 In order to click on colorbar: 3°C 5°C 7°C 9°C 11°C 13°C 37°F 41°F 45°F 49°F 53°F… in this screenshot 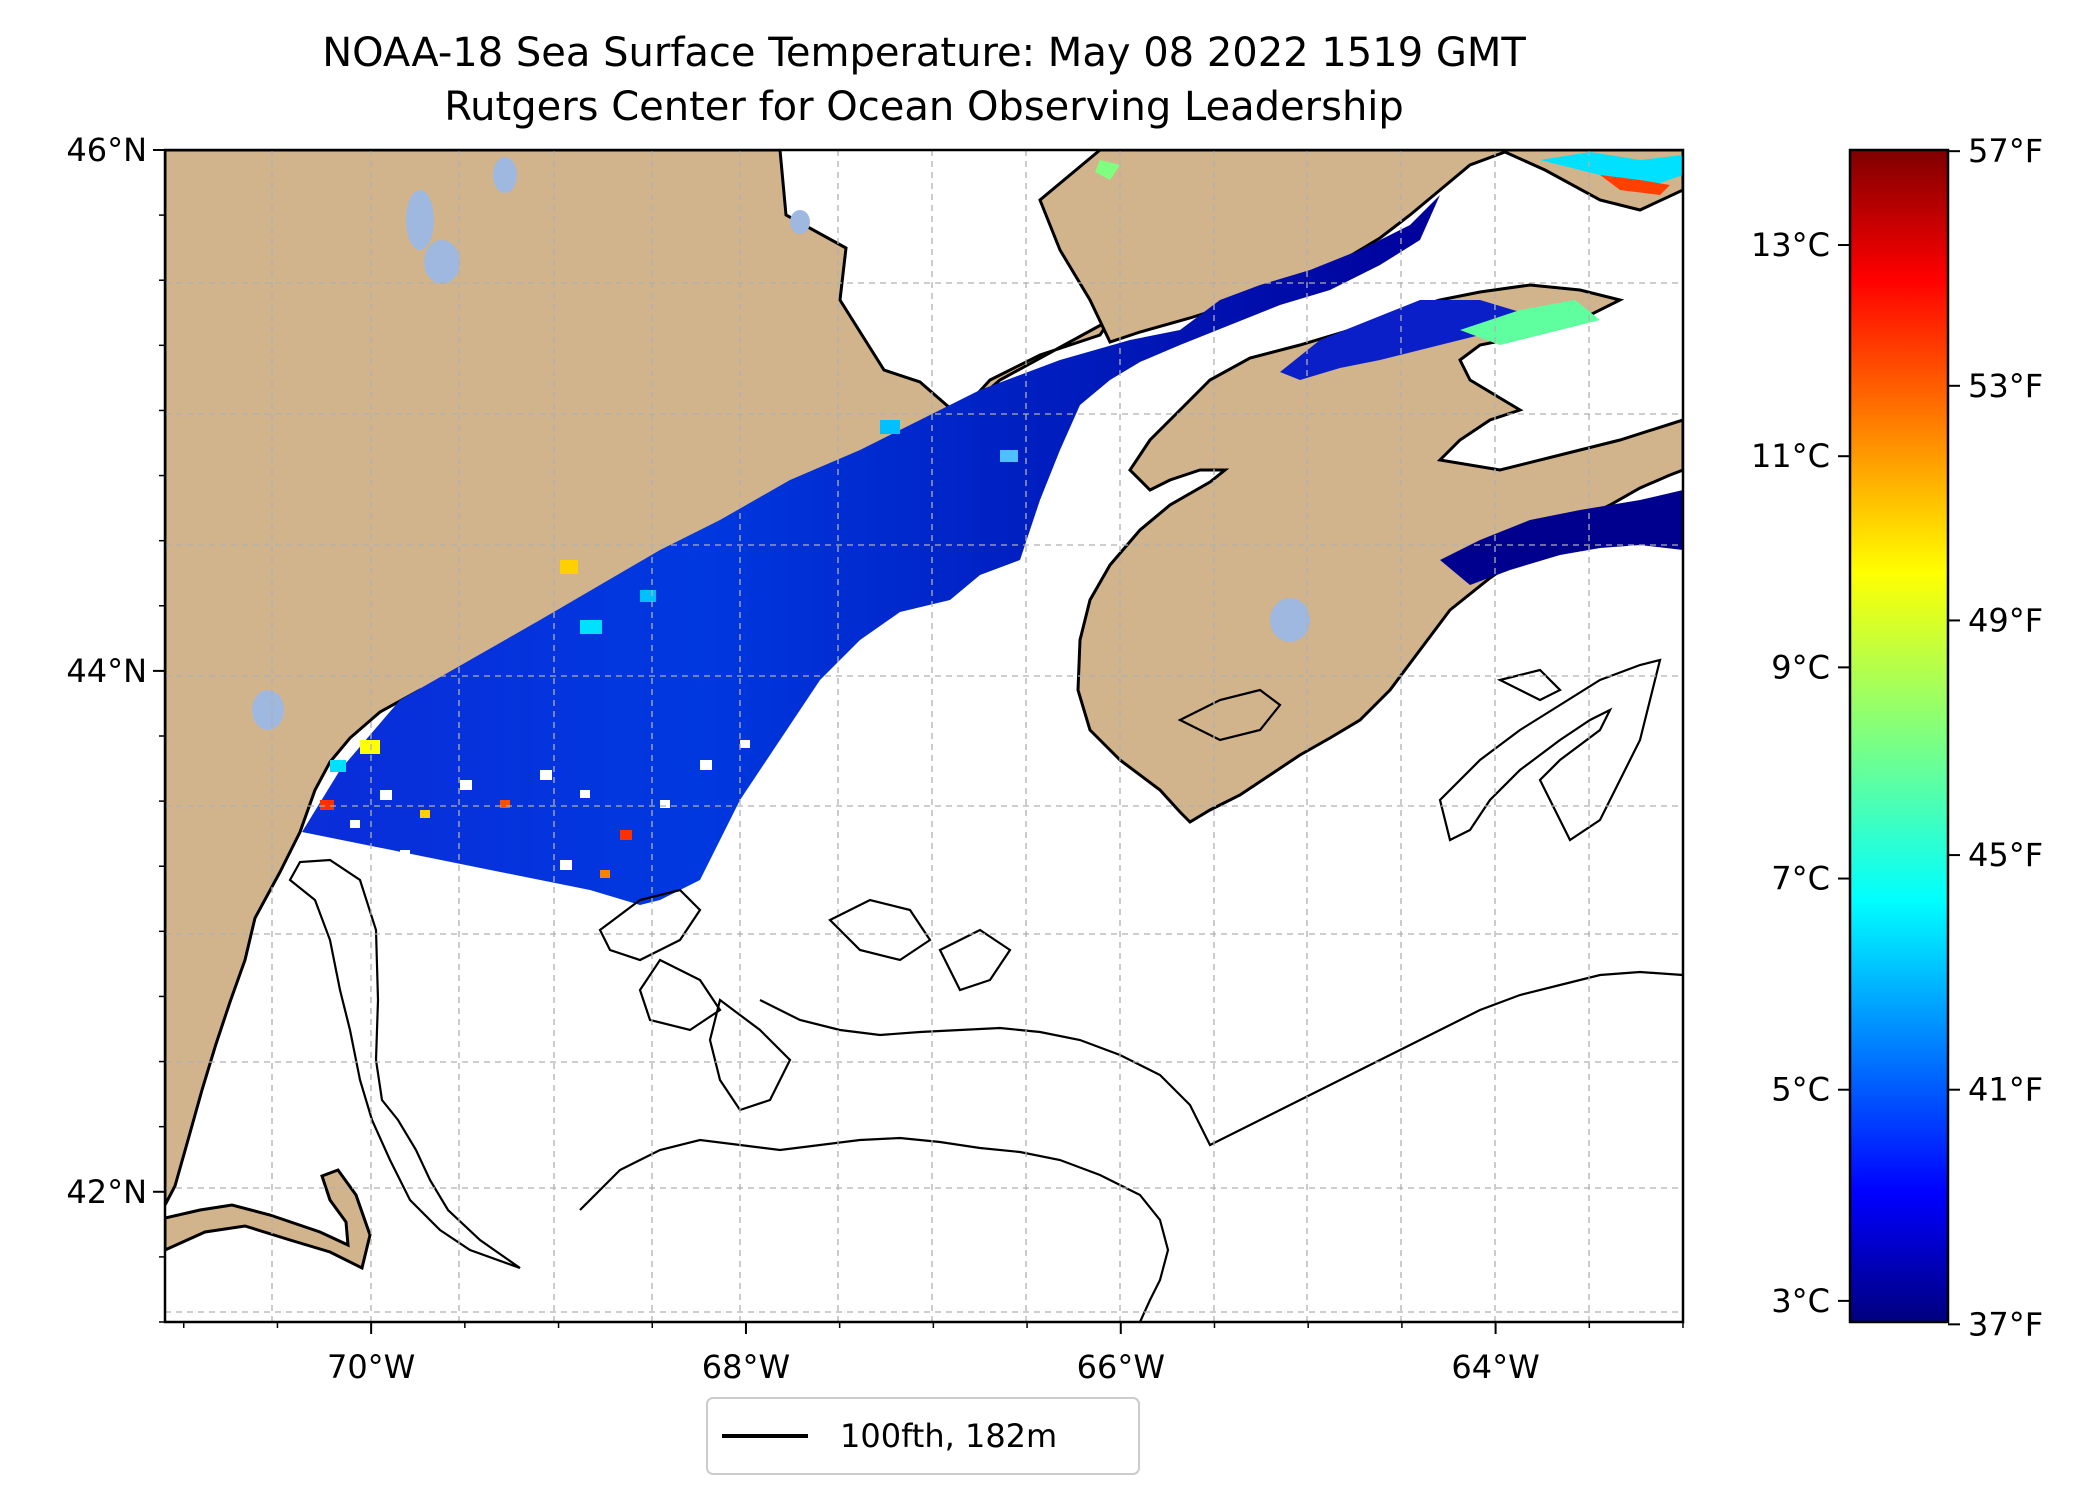, I will do `click(1897, 737)`.